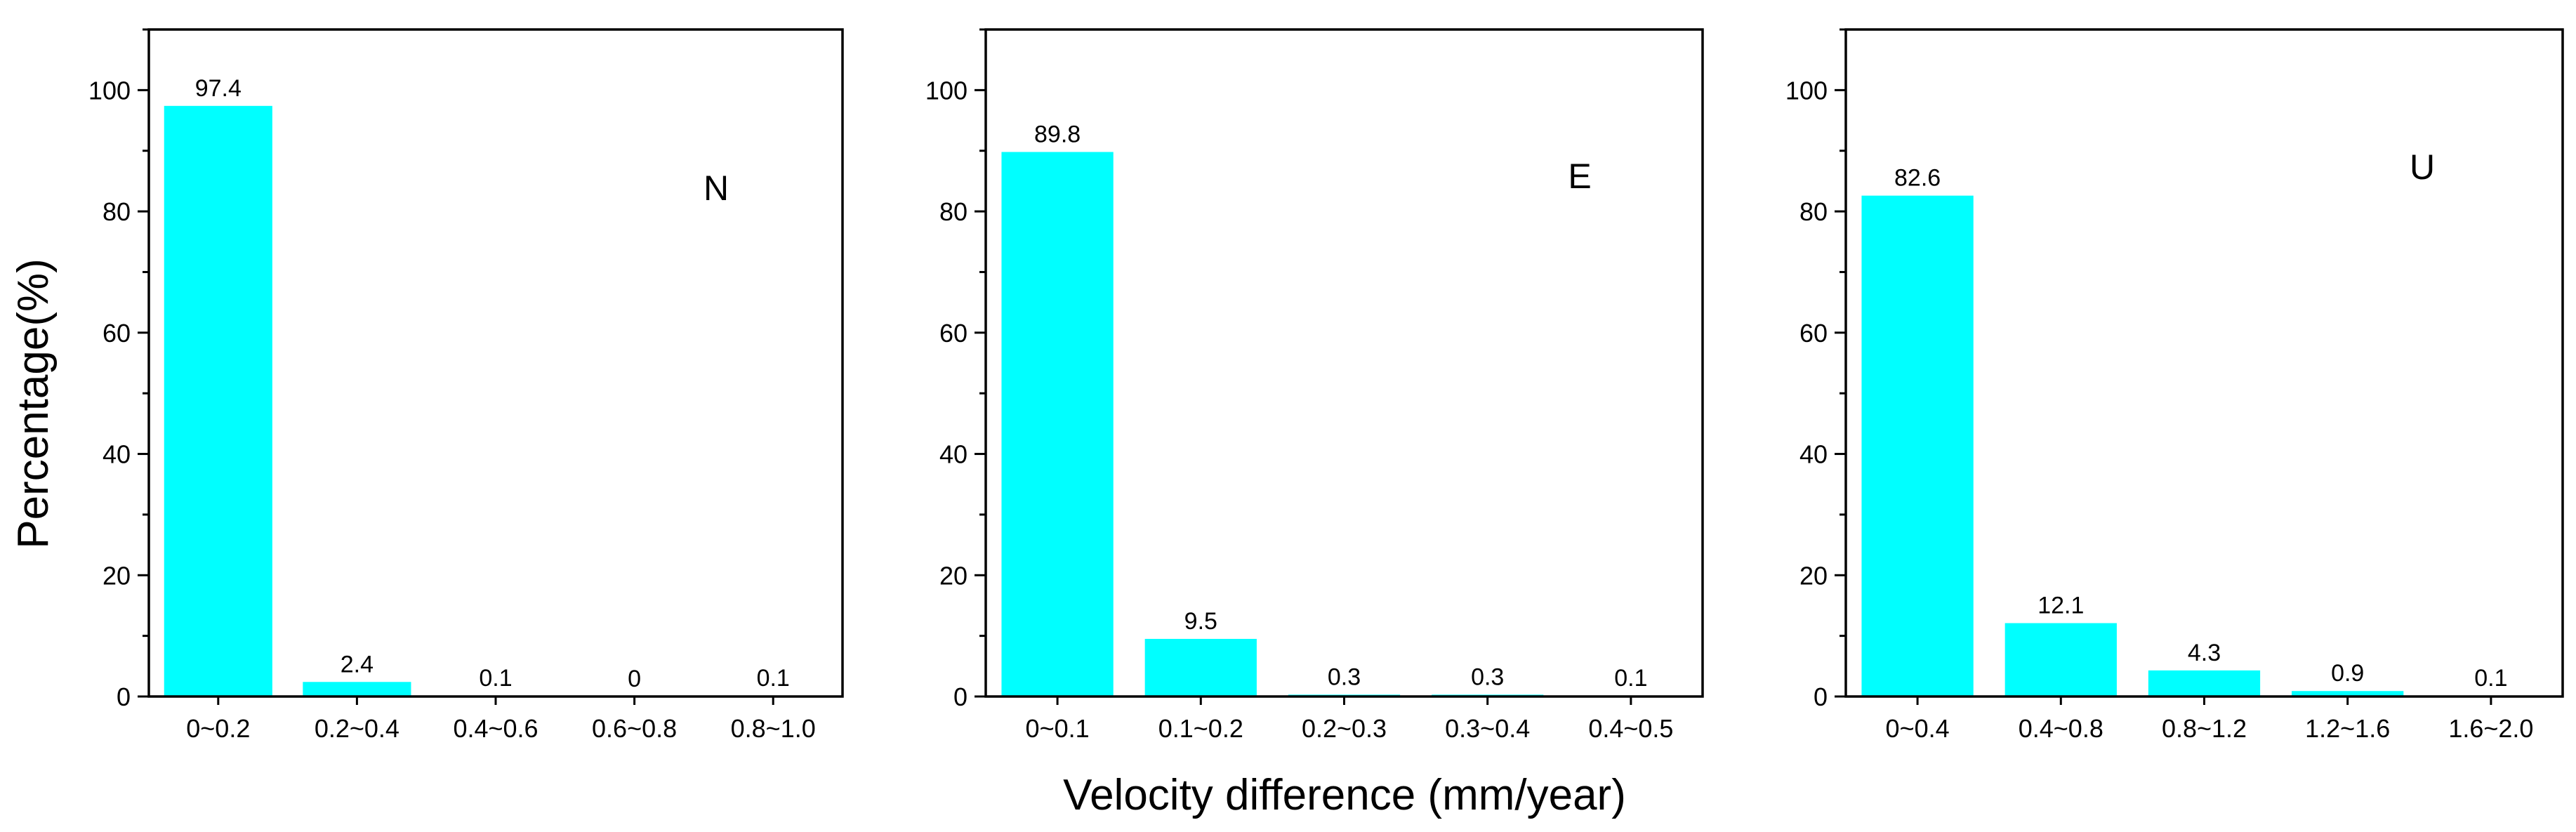 This screenshot has width=2576, height=832. What do you see at coordinates (1200, 728) in the screenshot?
I see `x-tick-label: 0.1~0.2` at bounding box center [1200, 728].